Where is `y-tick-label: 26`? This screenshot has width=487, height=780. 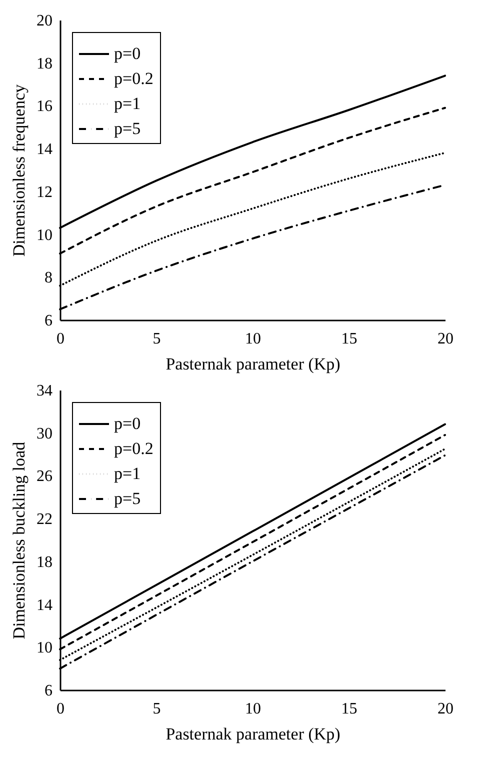 y-tick-label: 26 is located at coordinates (44, 477).